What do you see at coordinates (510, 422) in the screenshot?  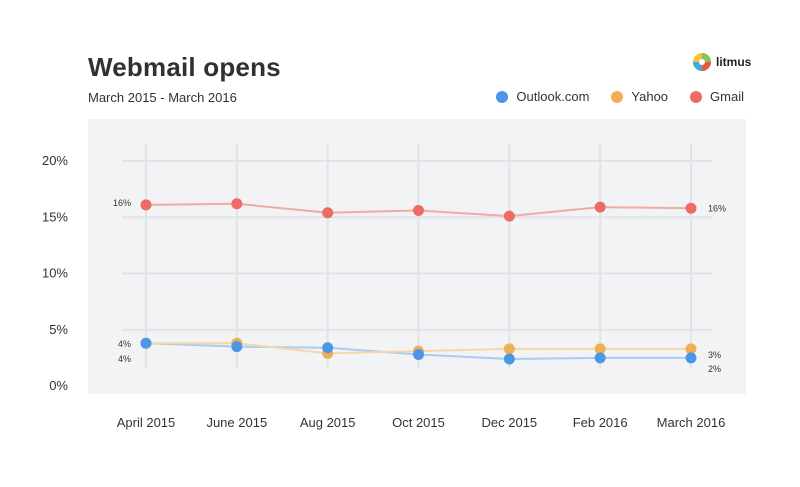 I see `x-tick-label: Dec 2015` at bounding box center [510, 422].